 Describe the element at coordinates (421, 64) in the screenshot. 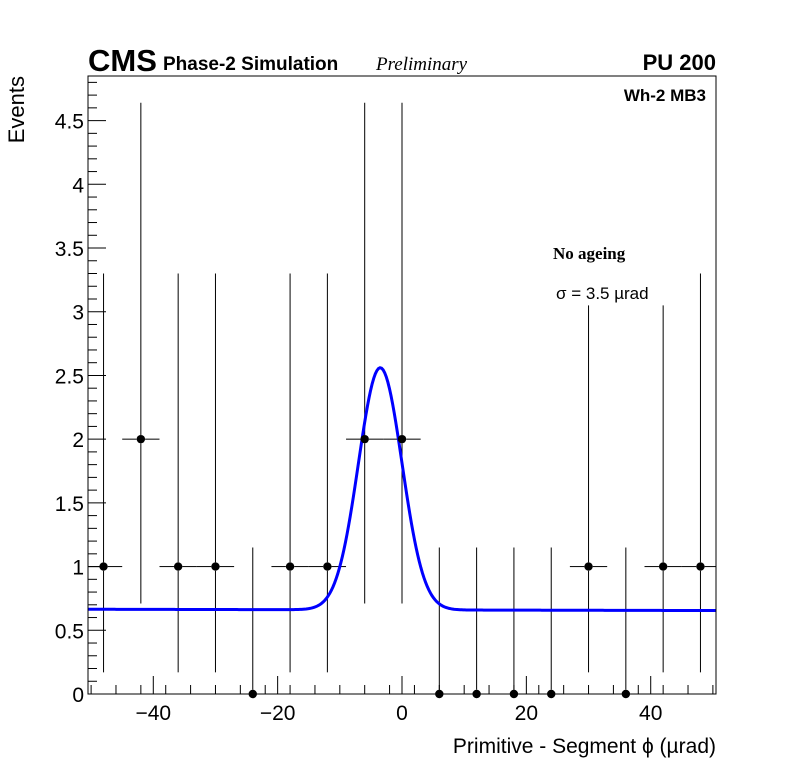

I see `status-label: Preliminary` at that location.